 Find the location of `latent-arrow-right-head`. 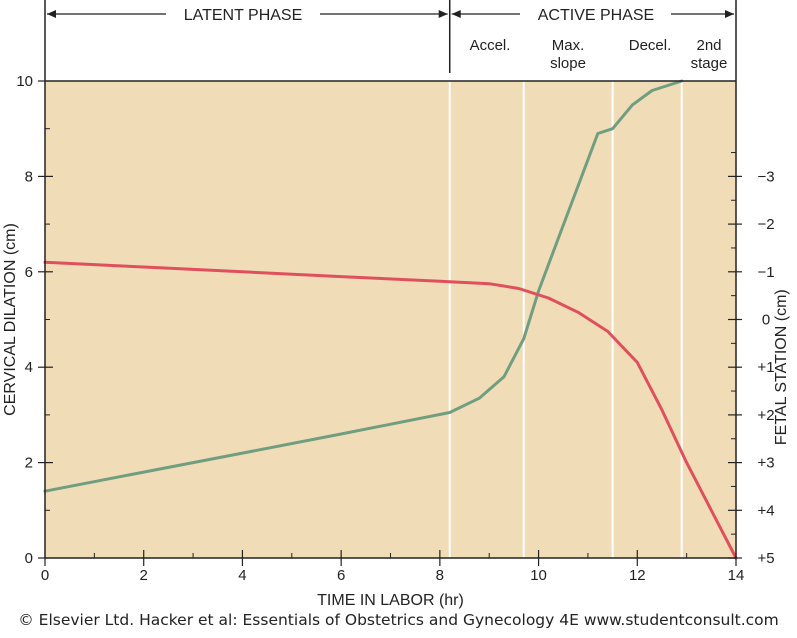

latent-arrow-right-head is located at coordinates (443, 14).